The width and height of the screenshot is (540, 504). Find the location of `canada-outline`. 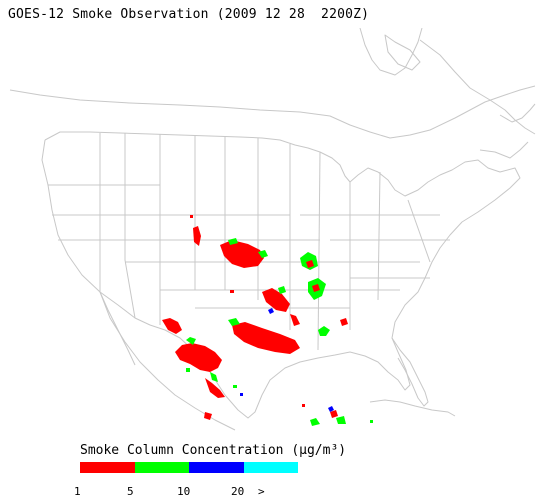

canada-outline is located at coordinates (272, 112).